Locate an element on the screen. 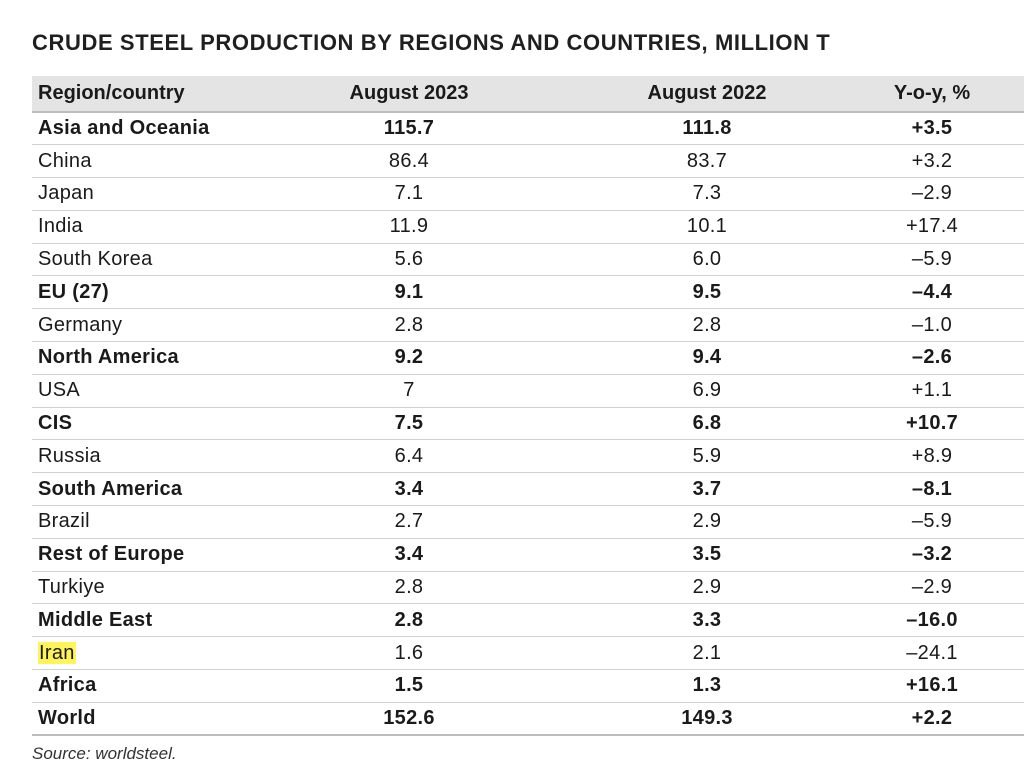 The width and height of the screenshot is (1031, 782). cell-region: Africa is located at coordinates (138, 686).